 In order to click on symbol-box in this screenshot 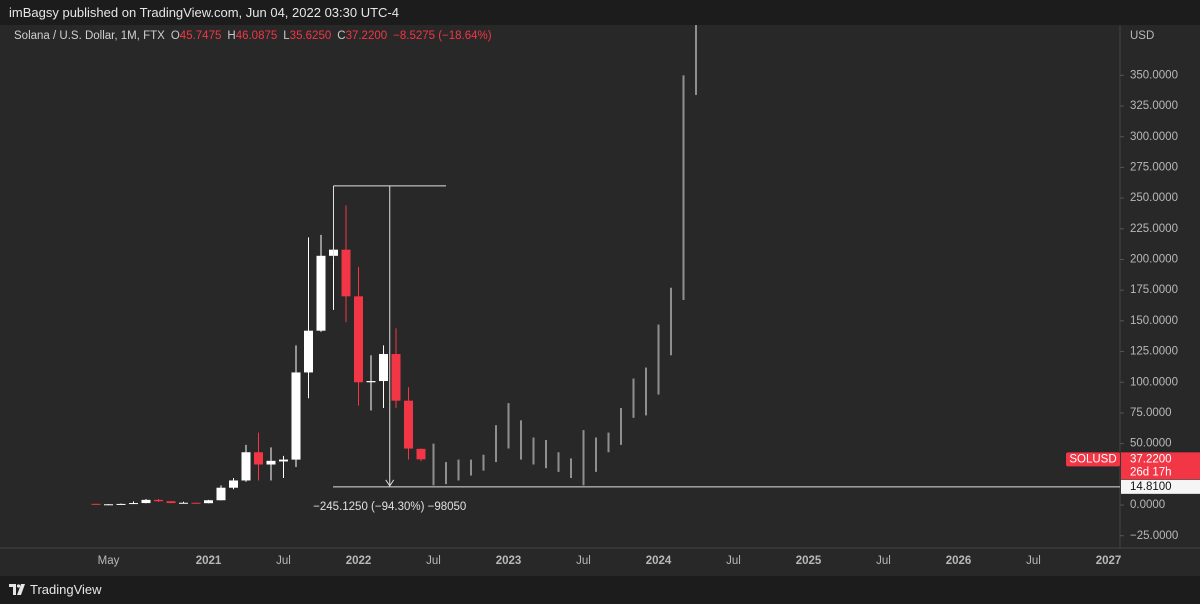, I will do `click(1093, 459)`.